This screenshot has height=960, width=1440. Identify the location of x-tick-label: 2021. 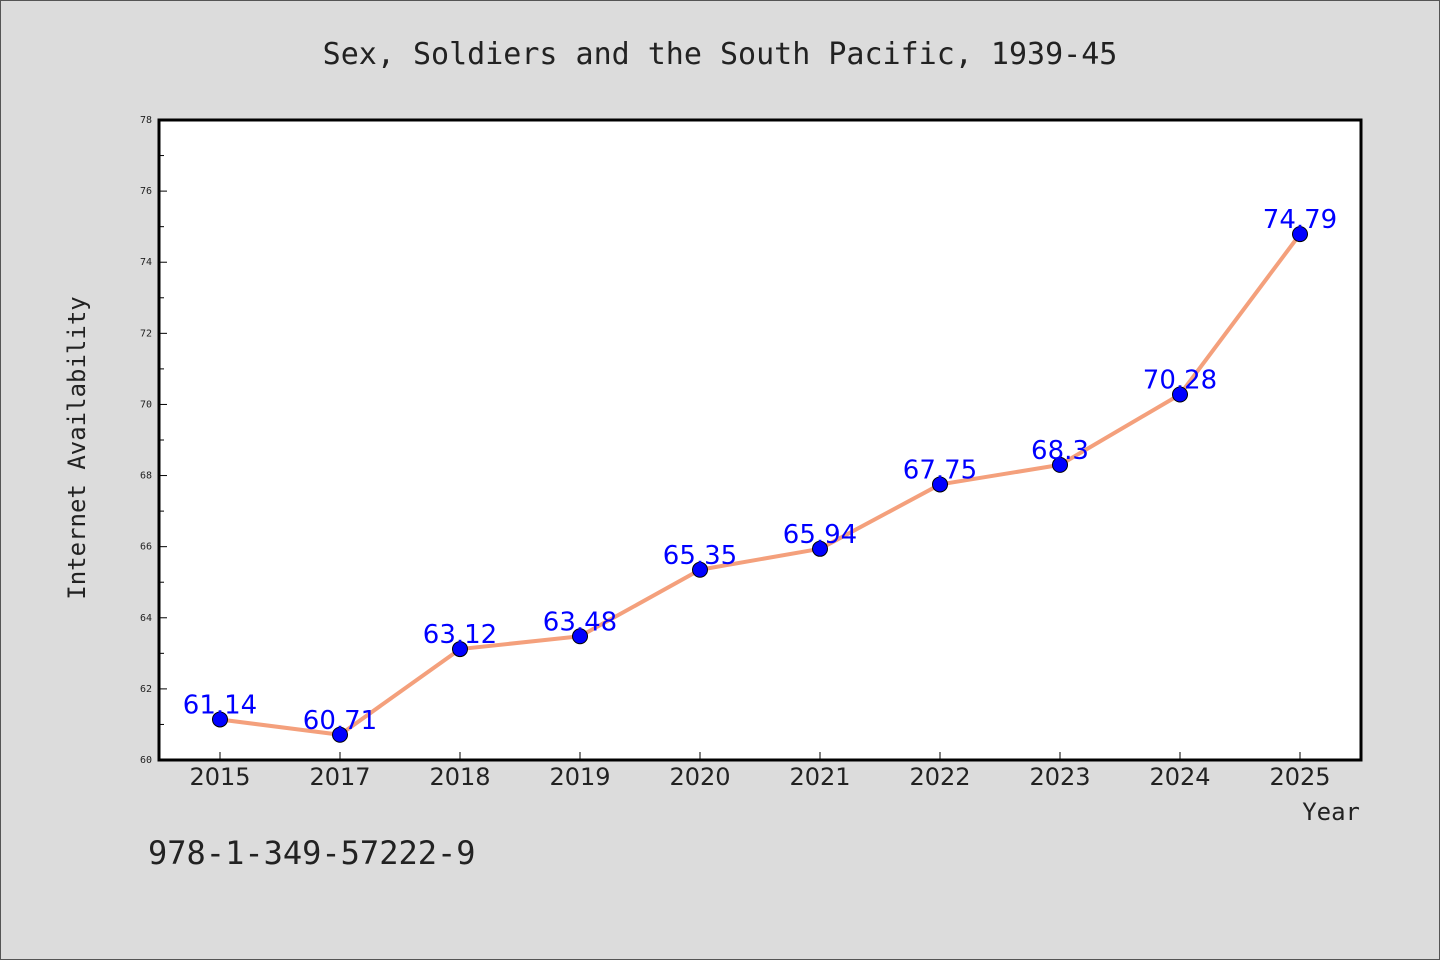
(819, 777).